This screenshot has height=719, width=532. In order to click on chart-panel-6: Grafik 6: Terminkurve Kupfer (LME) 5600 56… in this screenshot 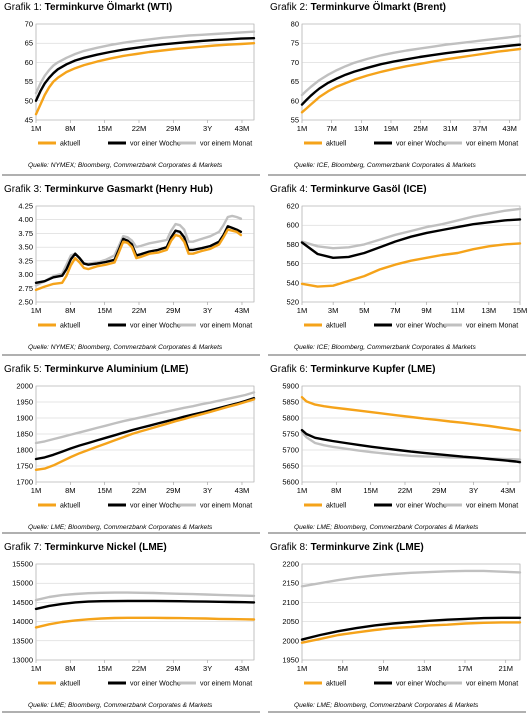, I will do `click(399, 451)`.